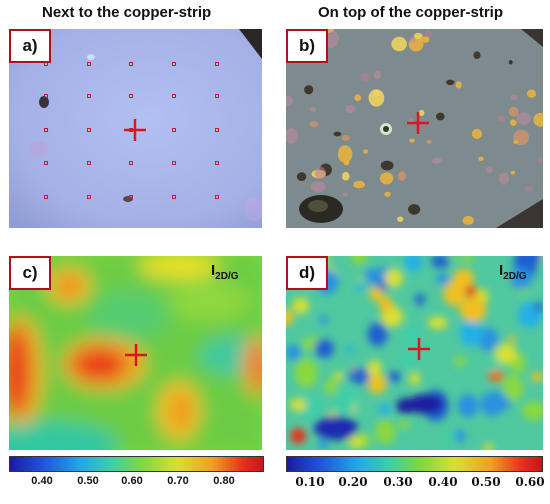 Image resolution: width=550 pixels, height=504 pixels. What do you see at coordinates (225, 272) in the screenshot?
I see `panel-c-intensity-label: I2D/G` at bounding box center [225, 272].